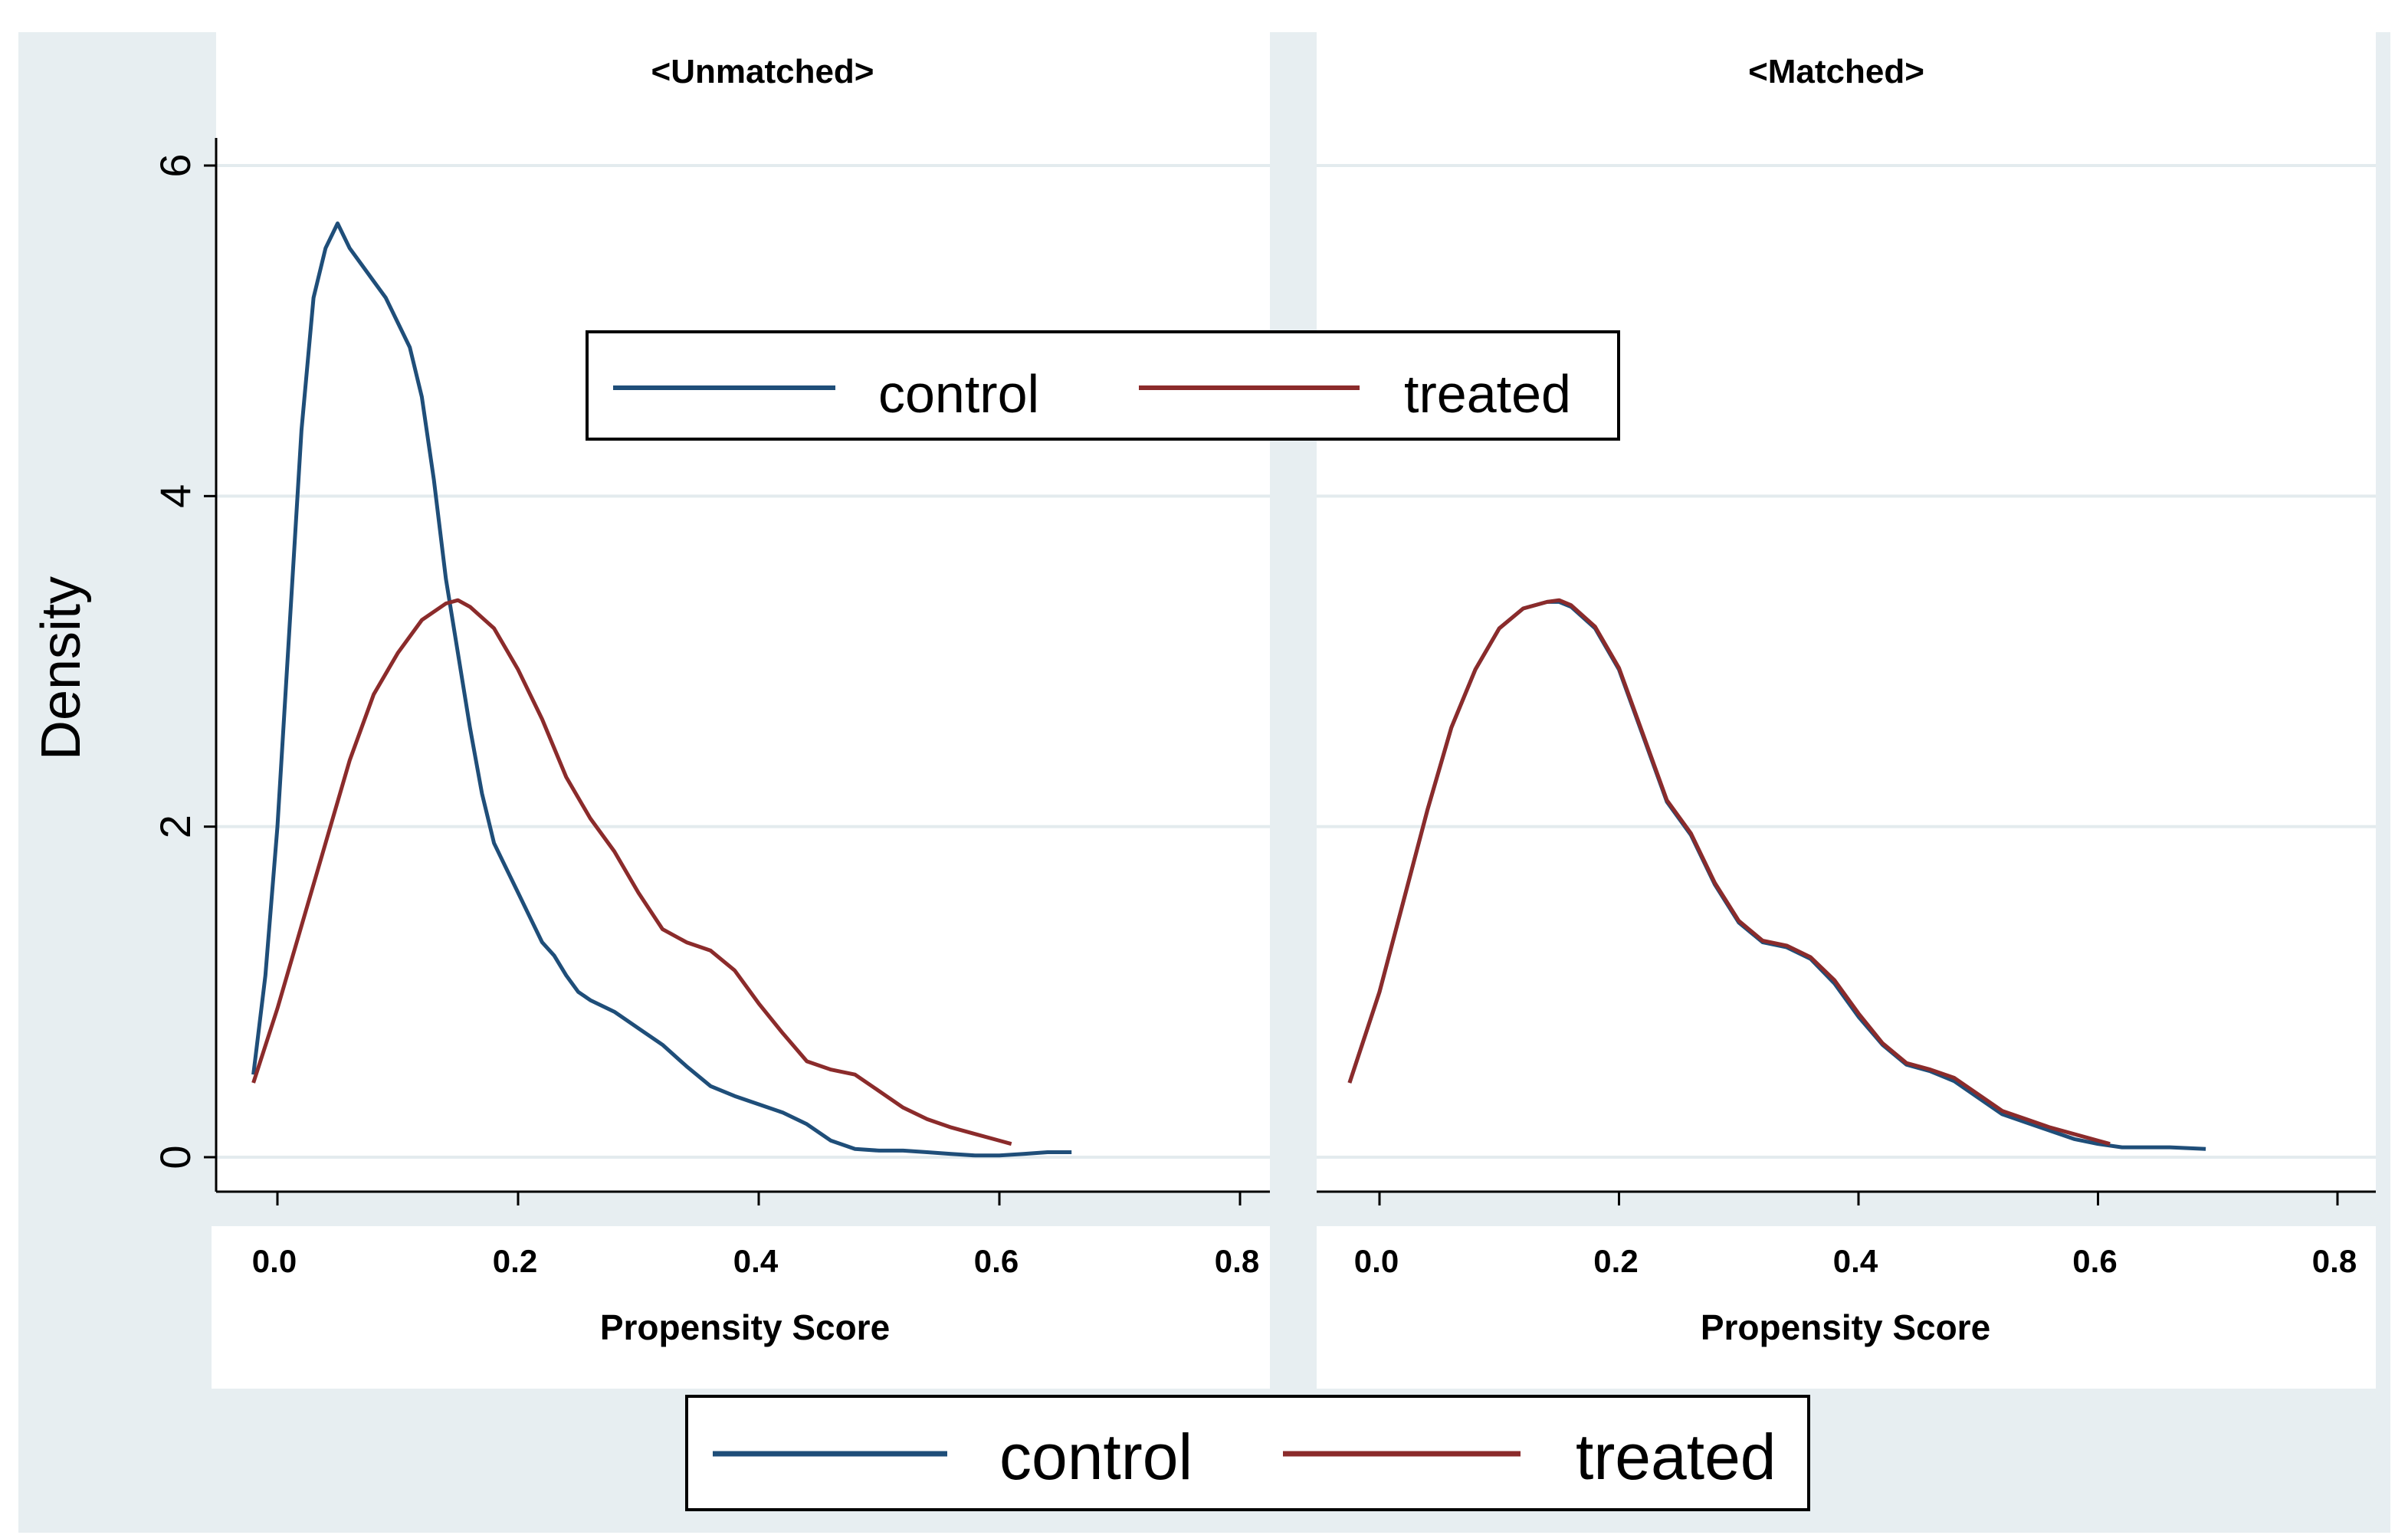 The image size is (2408, 1535). Describe the element at coordinates (175, 496) in the screenshot. I see `y-tick-label: 4` at that location.